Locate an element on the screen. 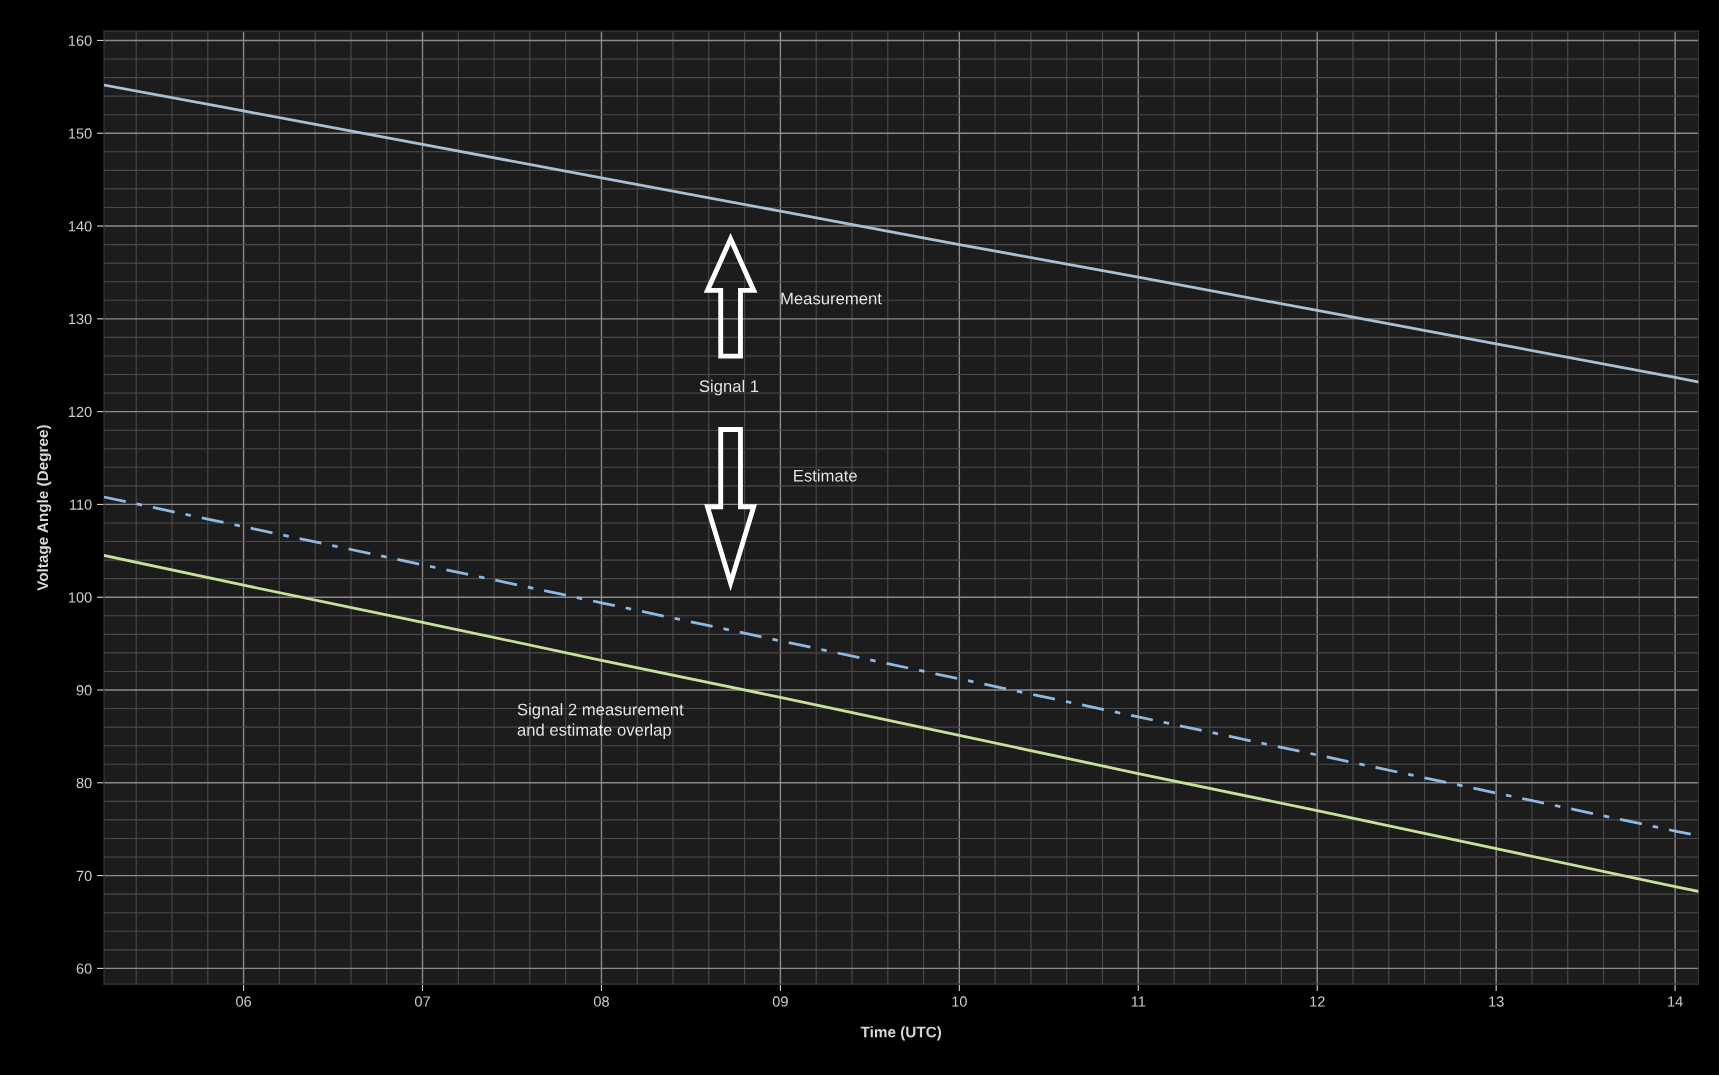 This screenshot has height=1075, width=1719. annotation: Signal 2 measurement and estimate overlap is located at coordinates (600, 721).